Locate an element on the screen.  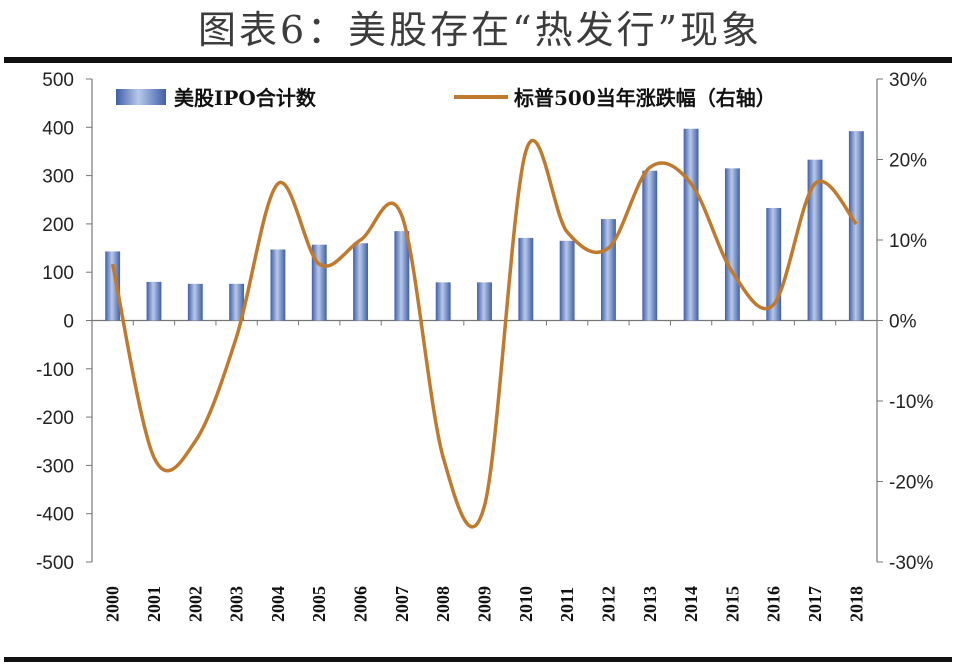
right-tick-label: 10% is located at coordinates (908, 241).